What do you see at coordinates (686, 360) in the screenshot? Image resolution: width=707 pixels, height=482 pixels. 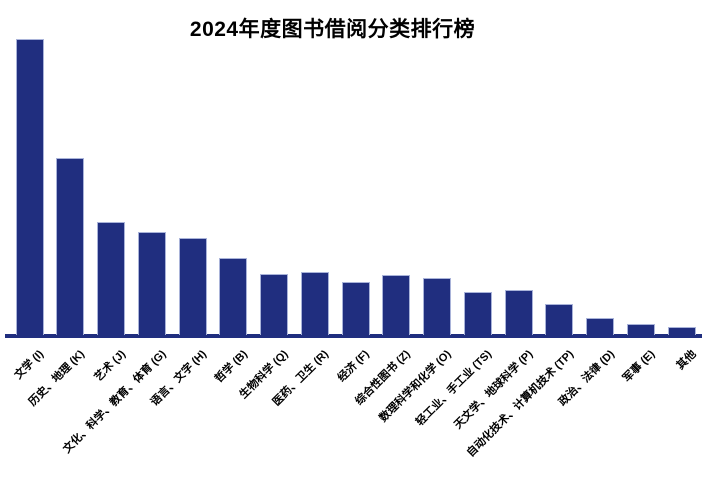 I see `x-tick-label: 其他` at bounding box center [686, 360].